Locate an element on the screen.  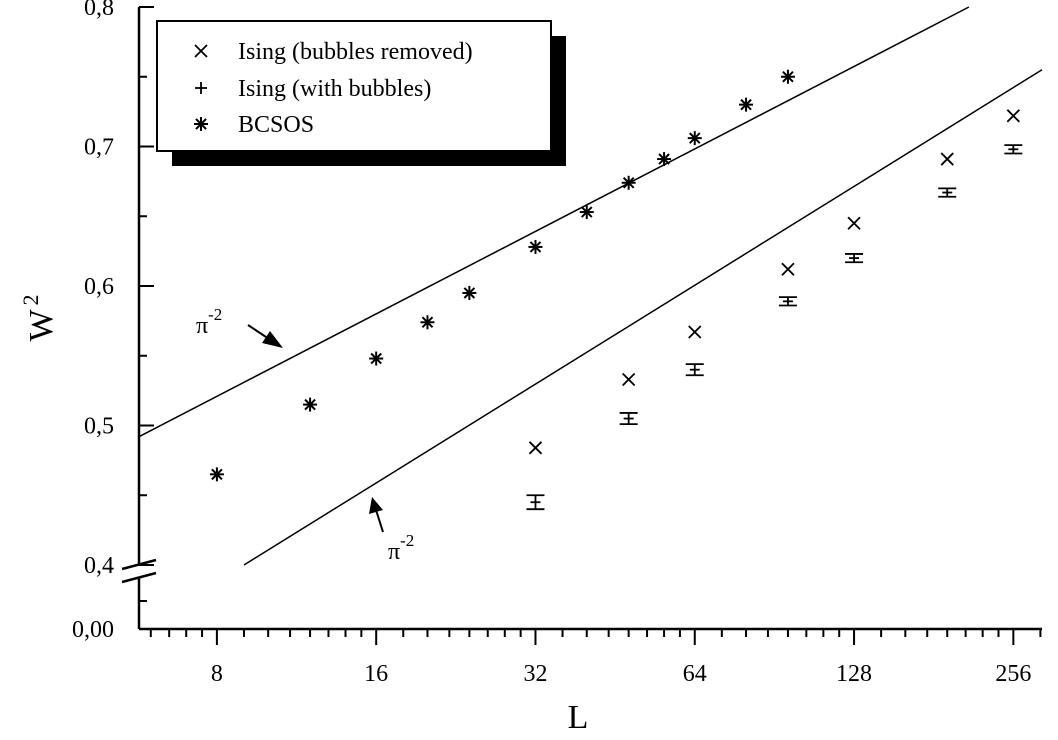
legend-box is located at coordinates (354, 86).